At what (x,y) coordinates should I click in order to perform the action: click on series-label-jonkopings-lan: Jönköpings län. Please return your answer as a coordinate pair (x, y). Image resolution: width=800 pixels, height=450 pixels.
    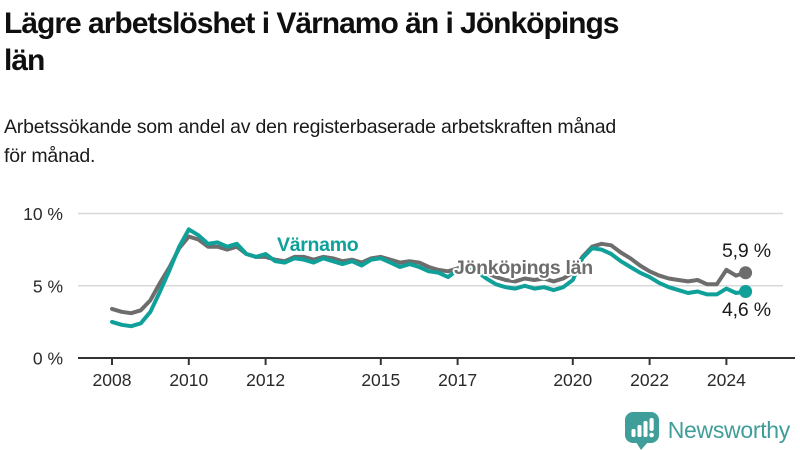
    Looking at the image, I should click on (523, 268).